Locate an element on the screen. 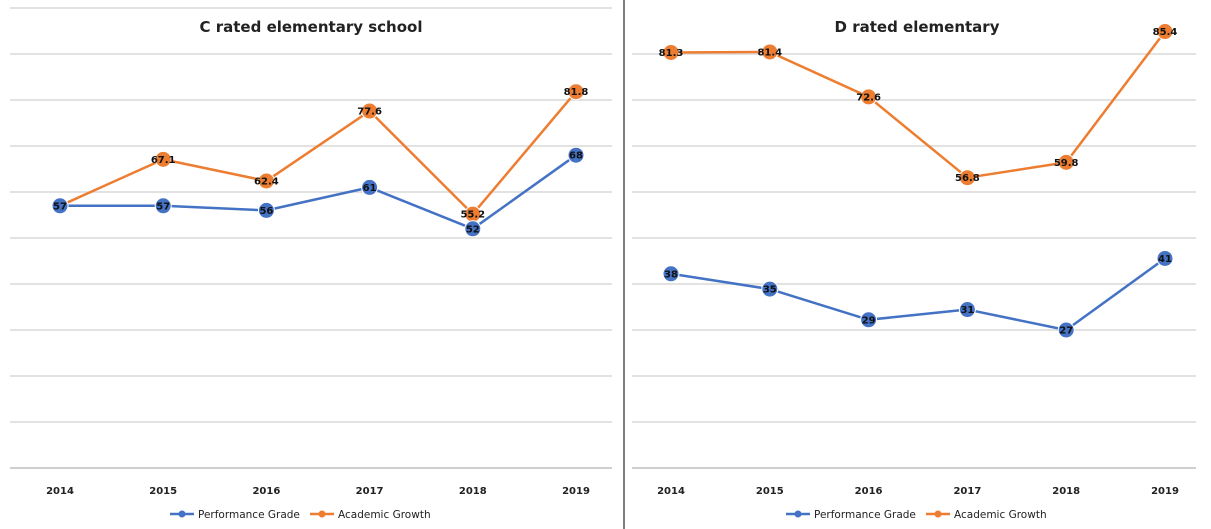 The width and height of the screenshot is (1211, 529). data-label: 77.6 is located at coordinates (369, 112).